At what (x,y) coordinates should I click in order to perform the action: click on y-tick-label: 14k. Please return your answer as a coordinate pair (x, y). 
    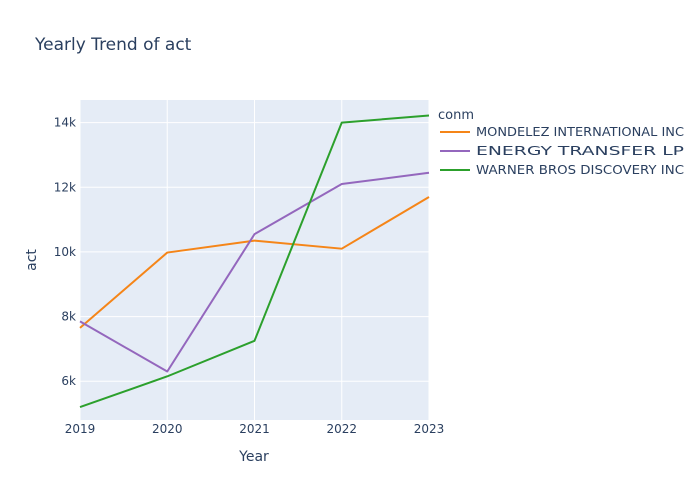
    Looking at the image, I should click on (65, 123).